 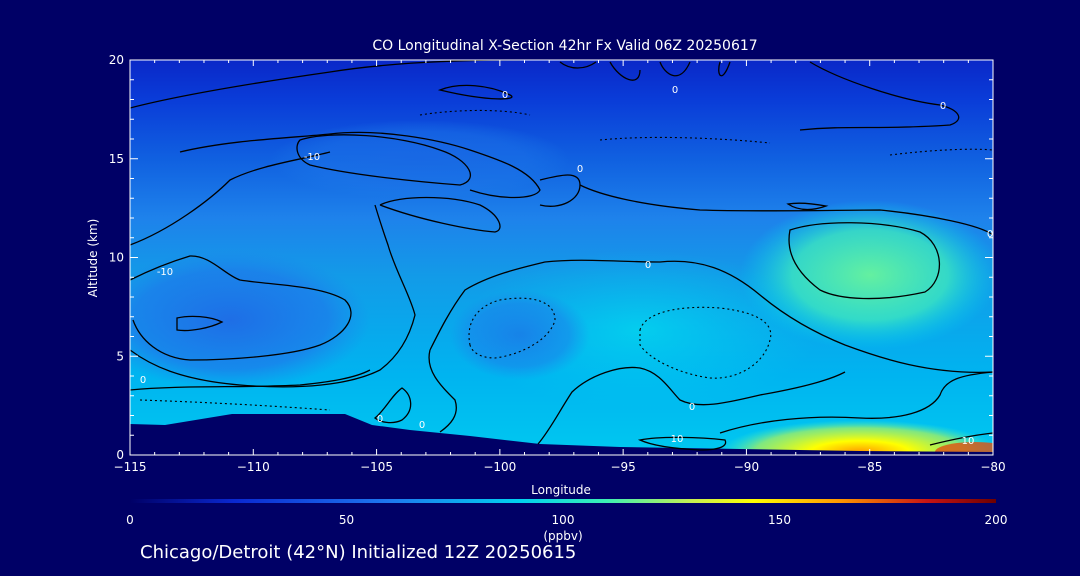 I want to click on x-axis-label: Longitude, so click(x=561, y=490).